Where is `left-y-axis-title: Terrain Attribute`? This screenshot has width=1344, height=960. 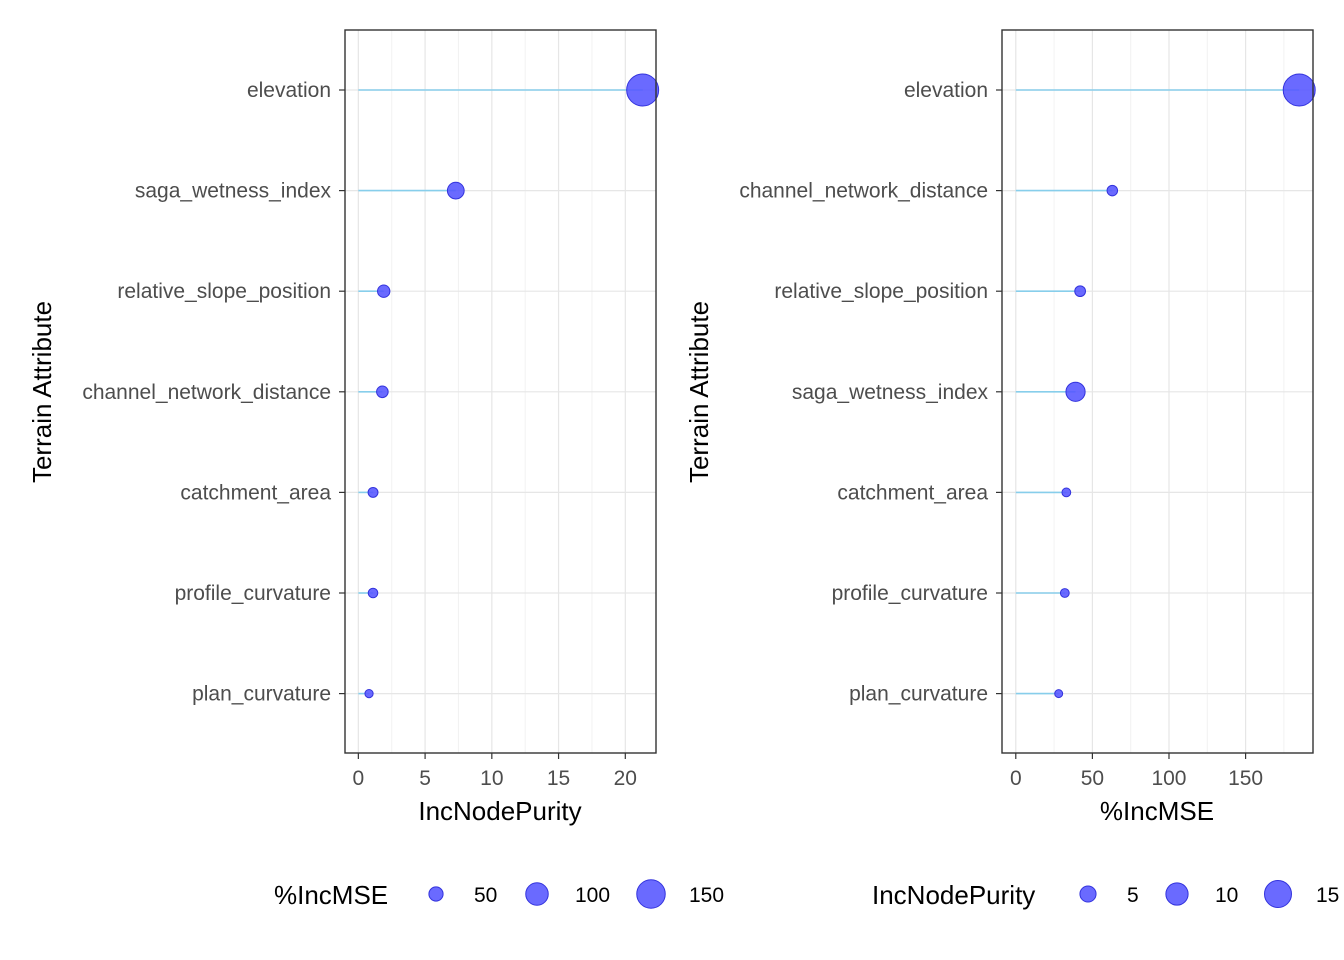 left-y-axis-title: Terrain Attribute is located at coordinates (42, 392).